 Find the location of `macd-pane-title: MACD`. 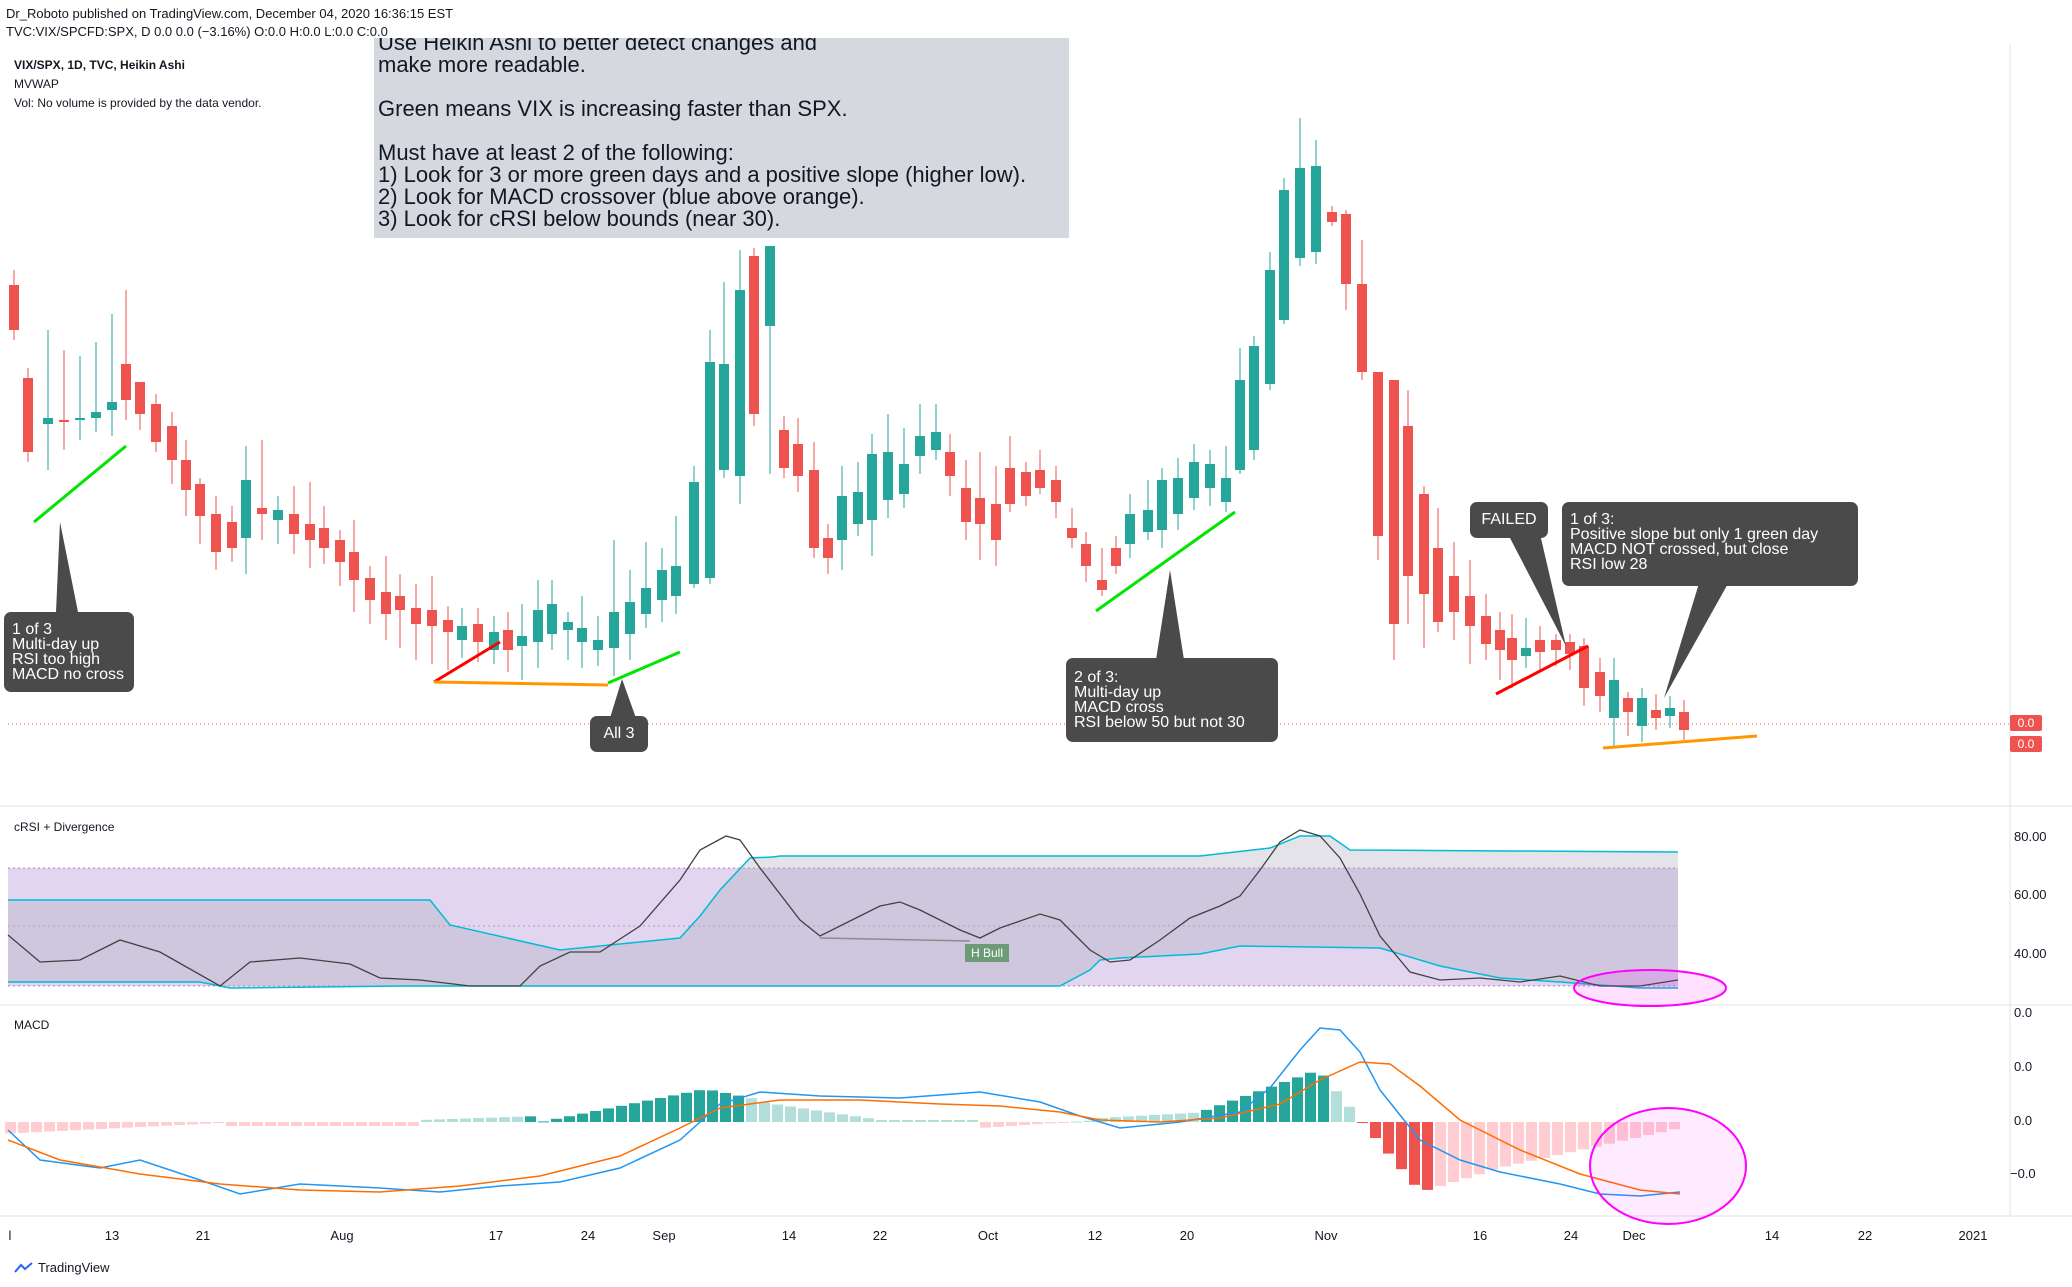

macd-pane-title: MACD is located at coordinates (32, 1025).